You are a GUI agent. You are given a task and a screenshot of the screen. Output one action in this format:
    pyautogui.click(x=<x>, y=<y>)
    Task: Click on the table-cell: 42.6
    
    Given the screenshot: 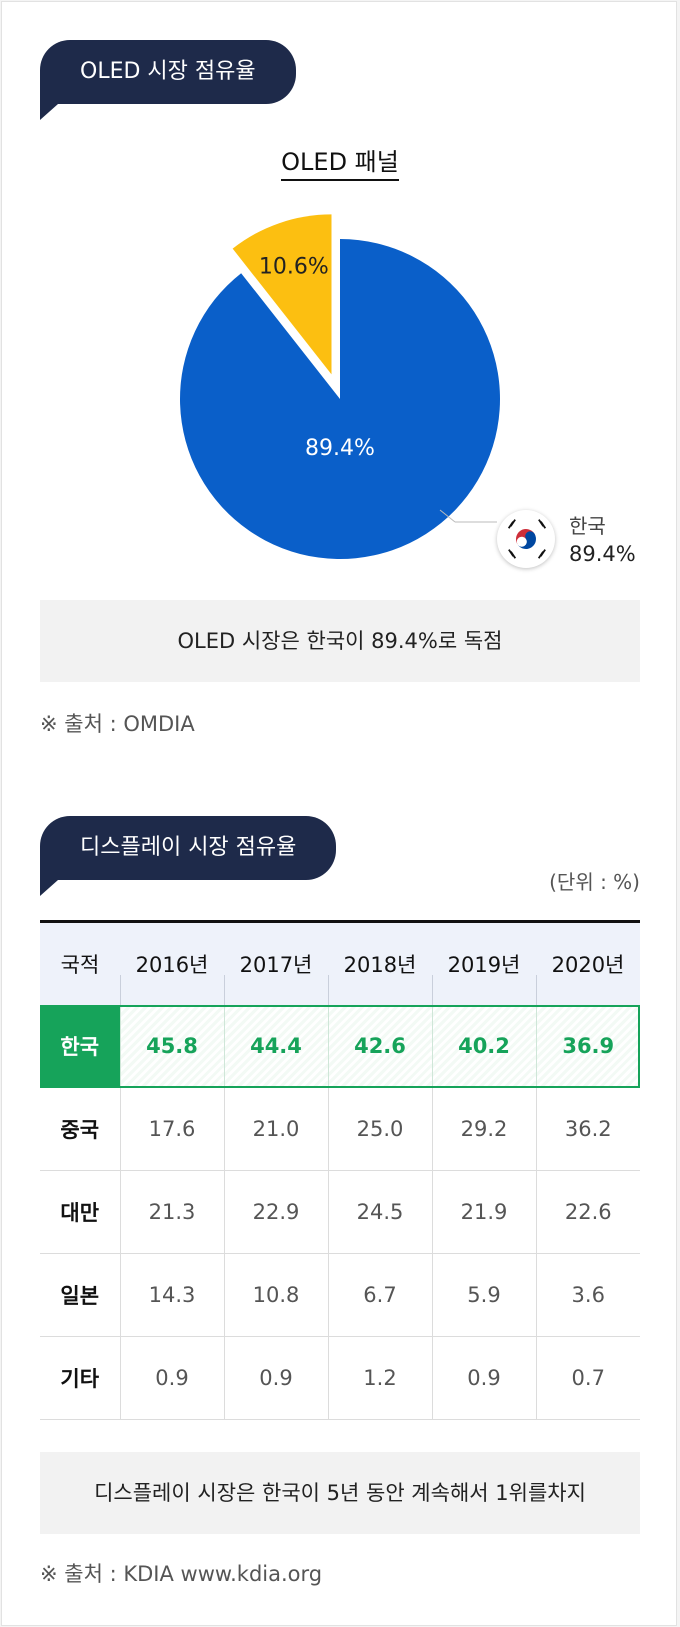 What is the action you would take?
    pyautogui.click(x=379, y=1046)
    